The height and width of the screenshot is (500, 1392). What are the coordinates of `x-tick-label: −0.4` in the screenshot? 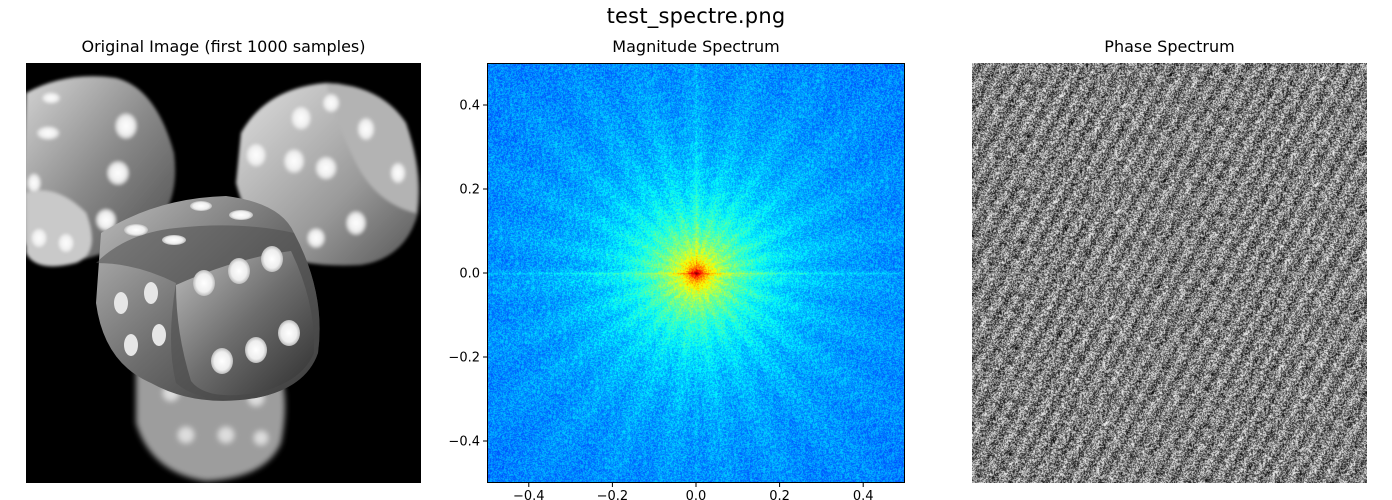 It's located at (529, 494).